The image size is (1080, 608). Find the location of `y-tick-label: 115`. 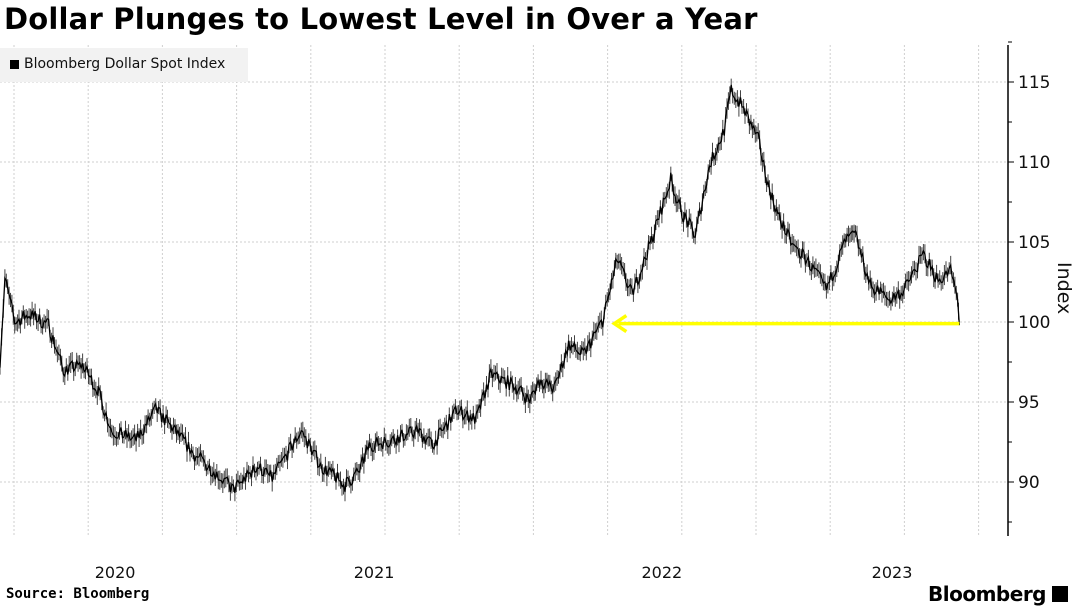

y-tick-label: 115 is located at coordinates (1034, 83).